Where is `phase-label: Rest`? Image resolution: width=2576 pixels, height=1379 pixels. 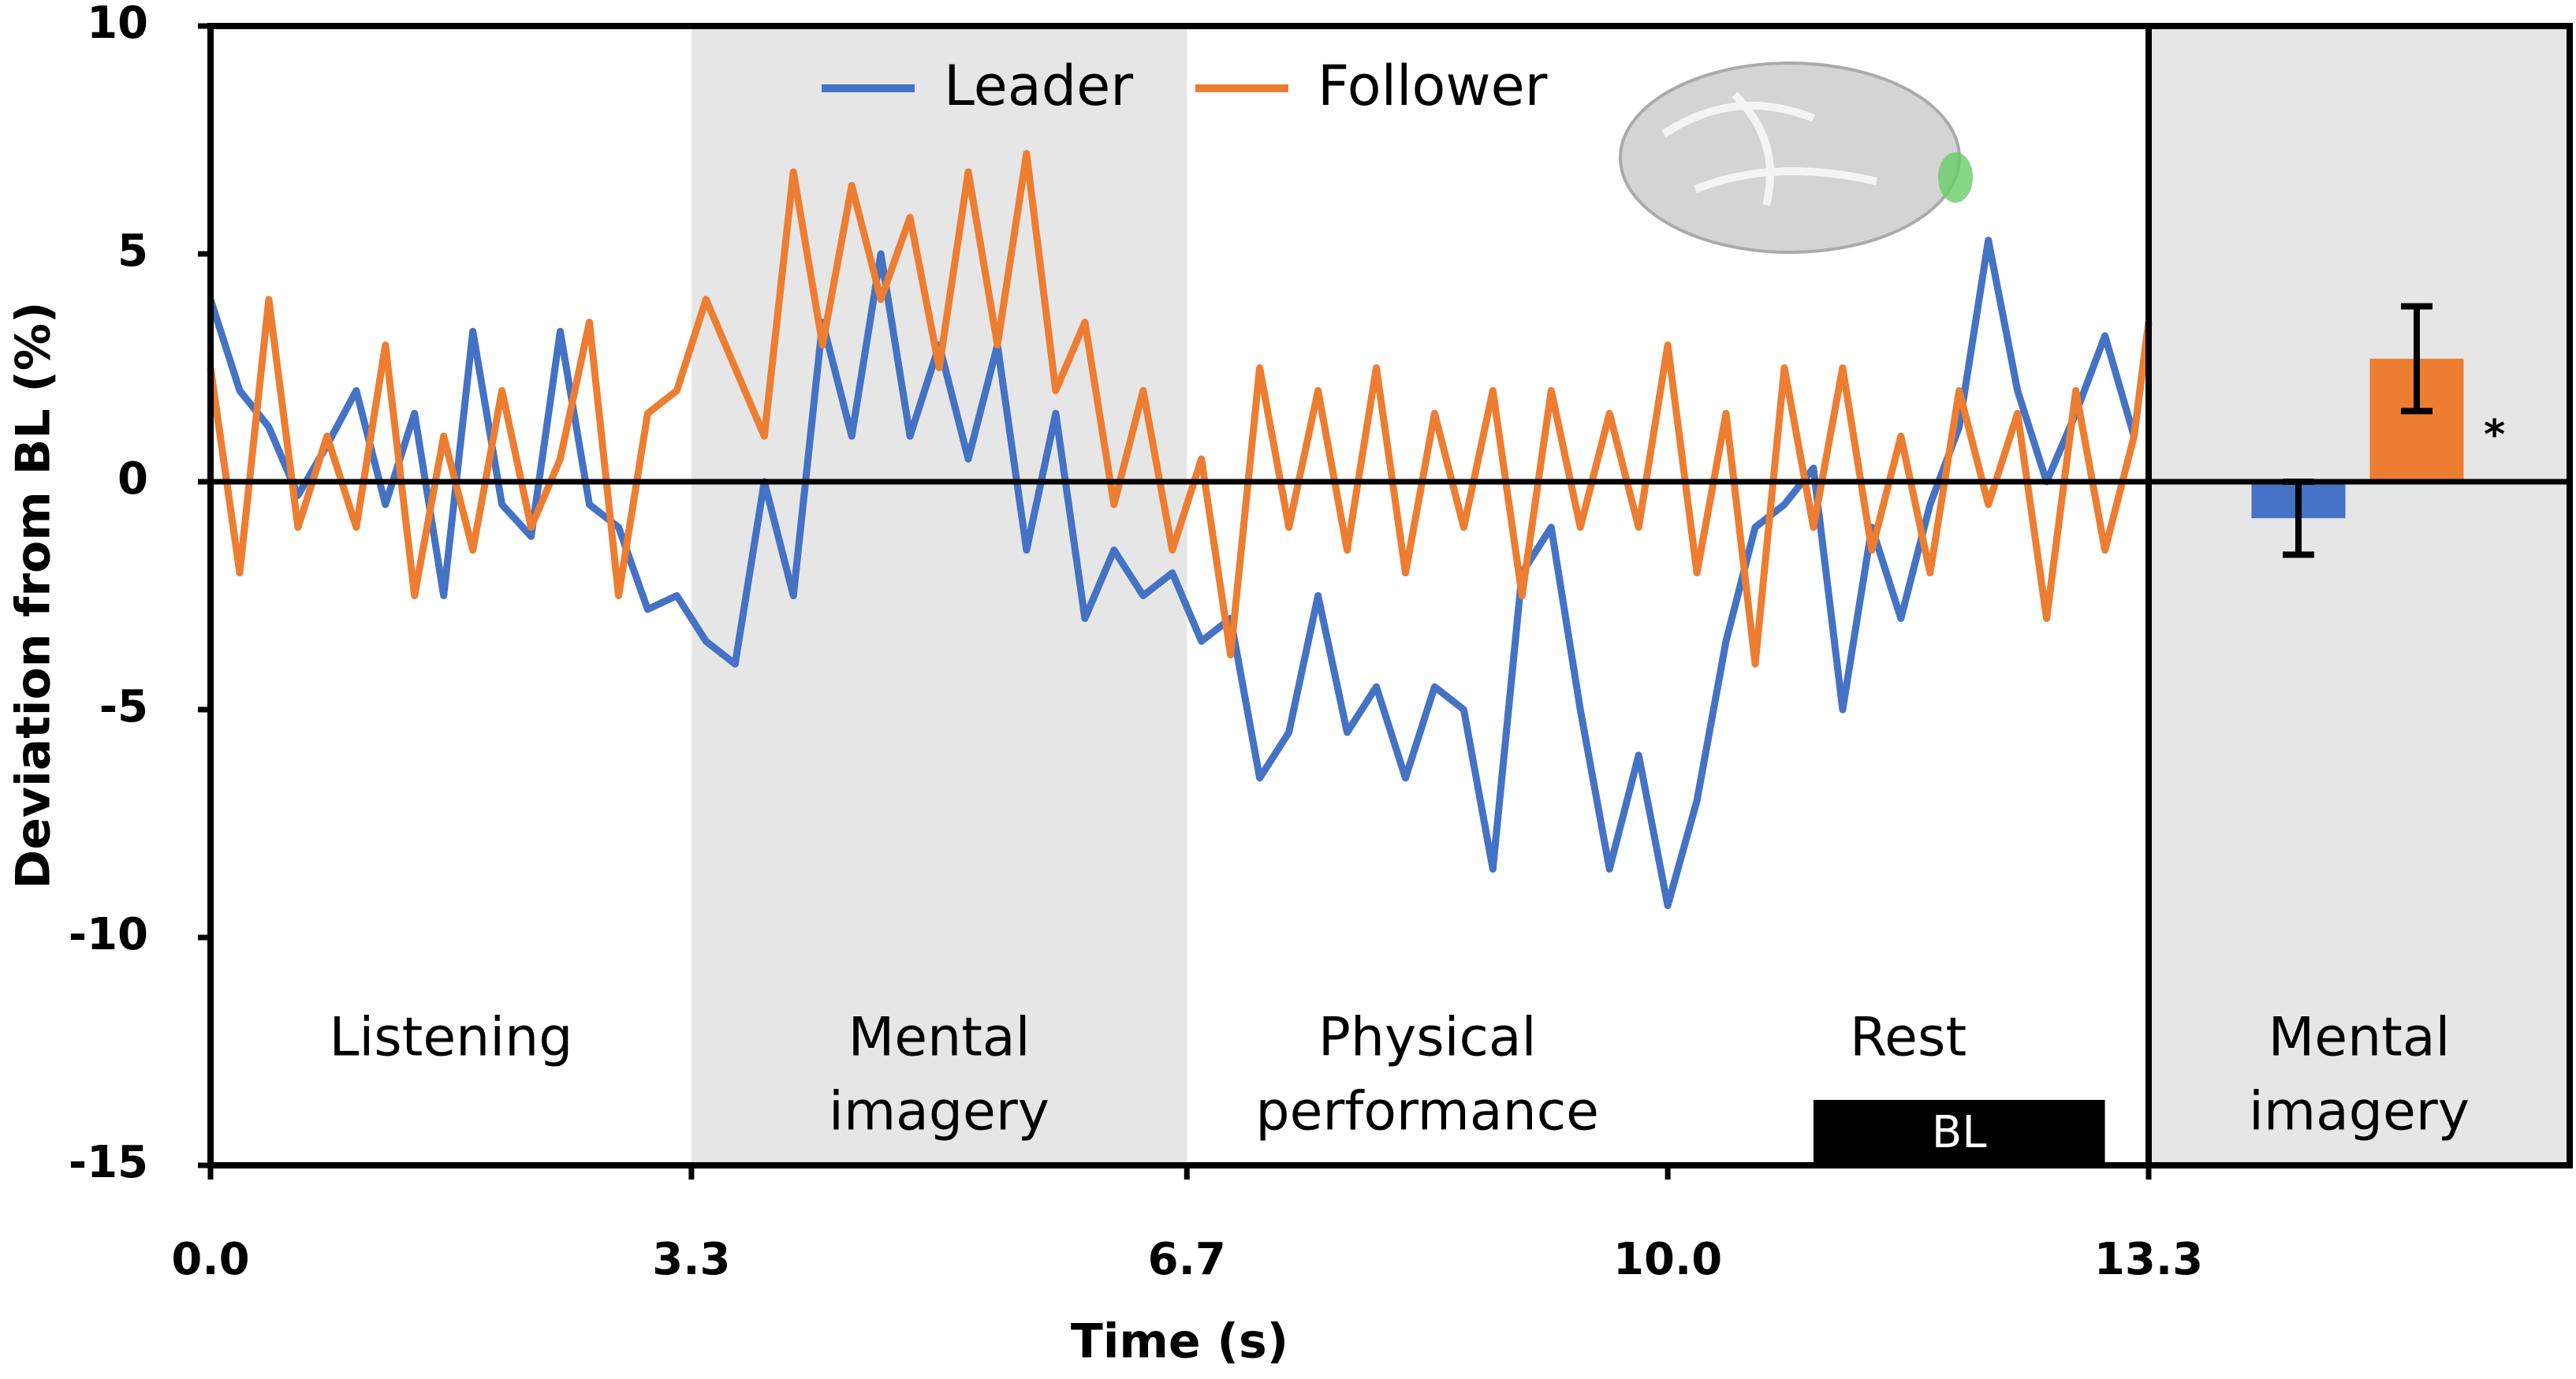 phase-label: Rest is located at coordinates (1908, 1038).